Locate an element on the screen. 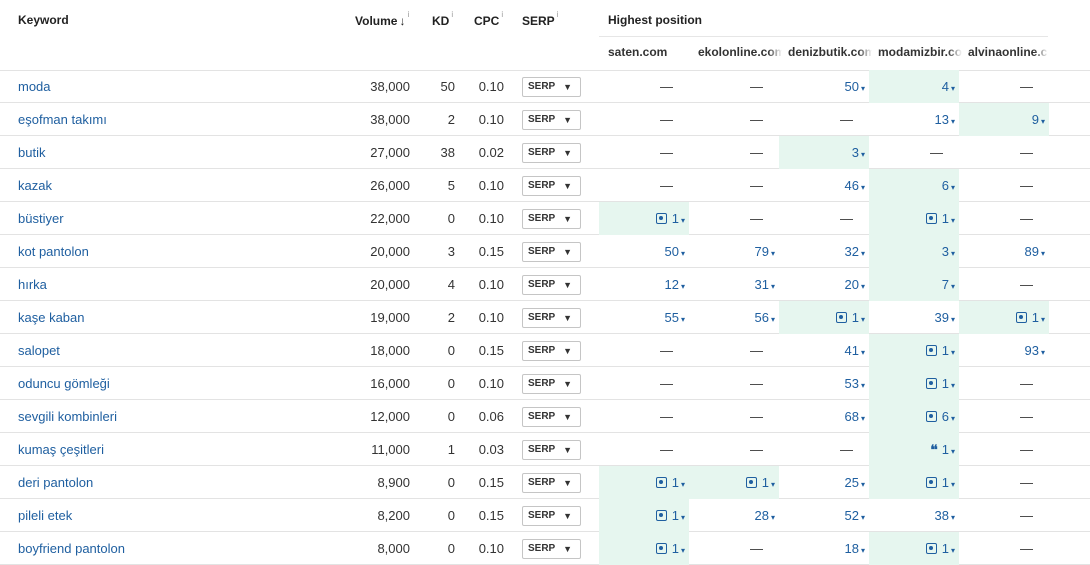  position-cell: 56 ▾ is located at coordinates (734, 317).